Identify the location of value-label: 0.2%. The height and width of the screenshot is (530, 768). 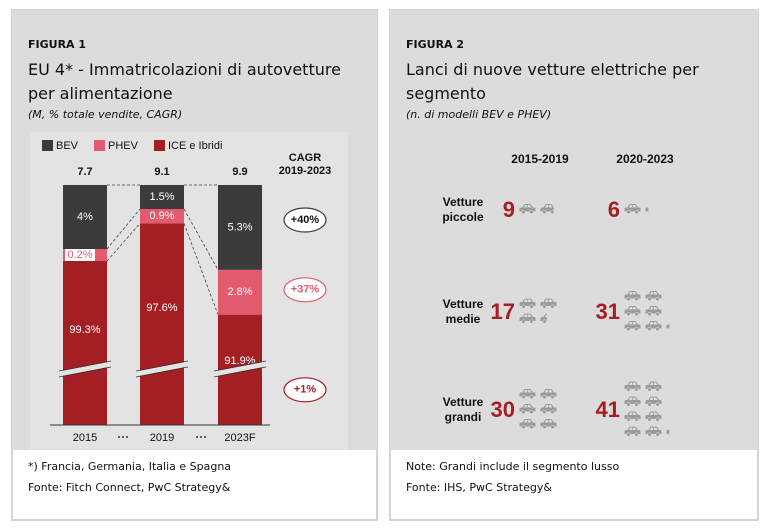
(79, 255).